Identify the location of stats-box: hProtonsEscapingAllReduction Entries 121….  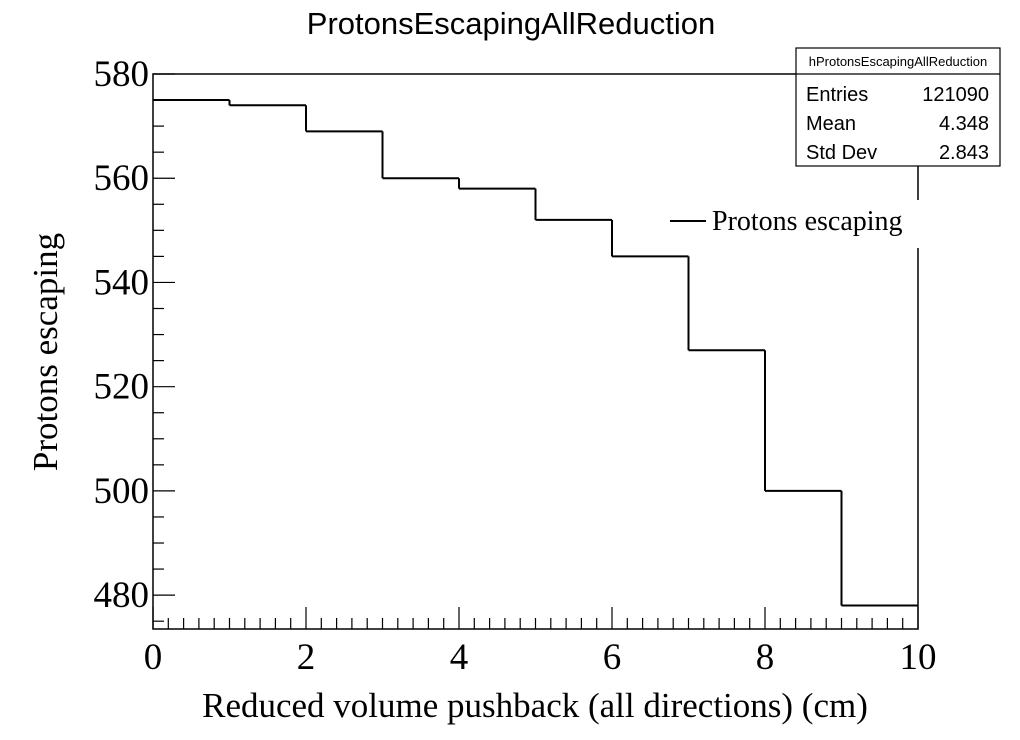
(898, 107).